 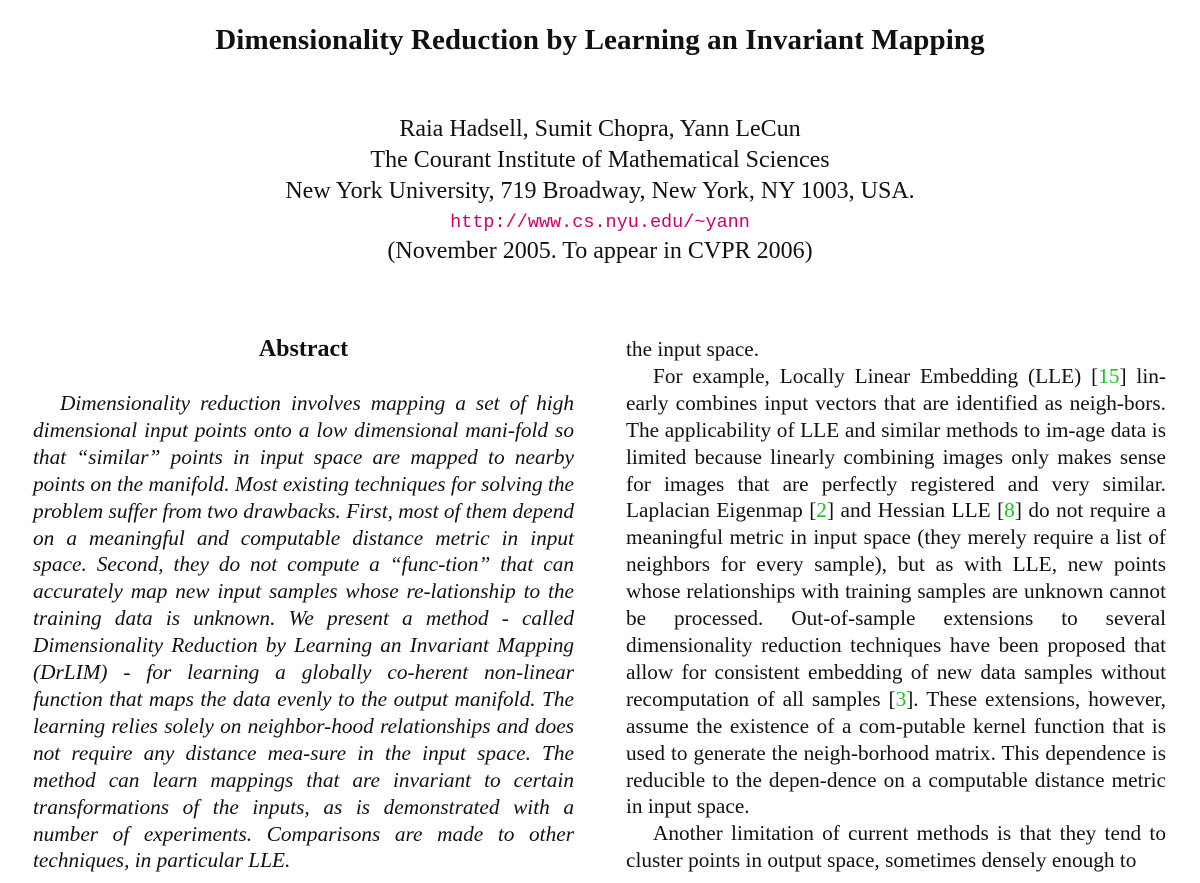 I want to click on citation-link: 8, so click(x=1009, y=510).